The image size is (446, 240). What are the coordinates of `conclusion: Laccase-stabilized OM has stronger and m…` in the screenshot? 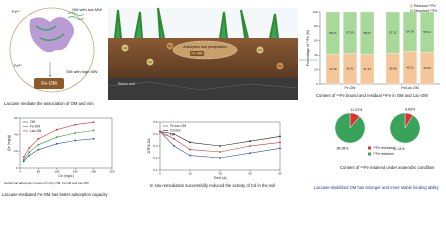 It's located at (376, 187).